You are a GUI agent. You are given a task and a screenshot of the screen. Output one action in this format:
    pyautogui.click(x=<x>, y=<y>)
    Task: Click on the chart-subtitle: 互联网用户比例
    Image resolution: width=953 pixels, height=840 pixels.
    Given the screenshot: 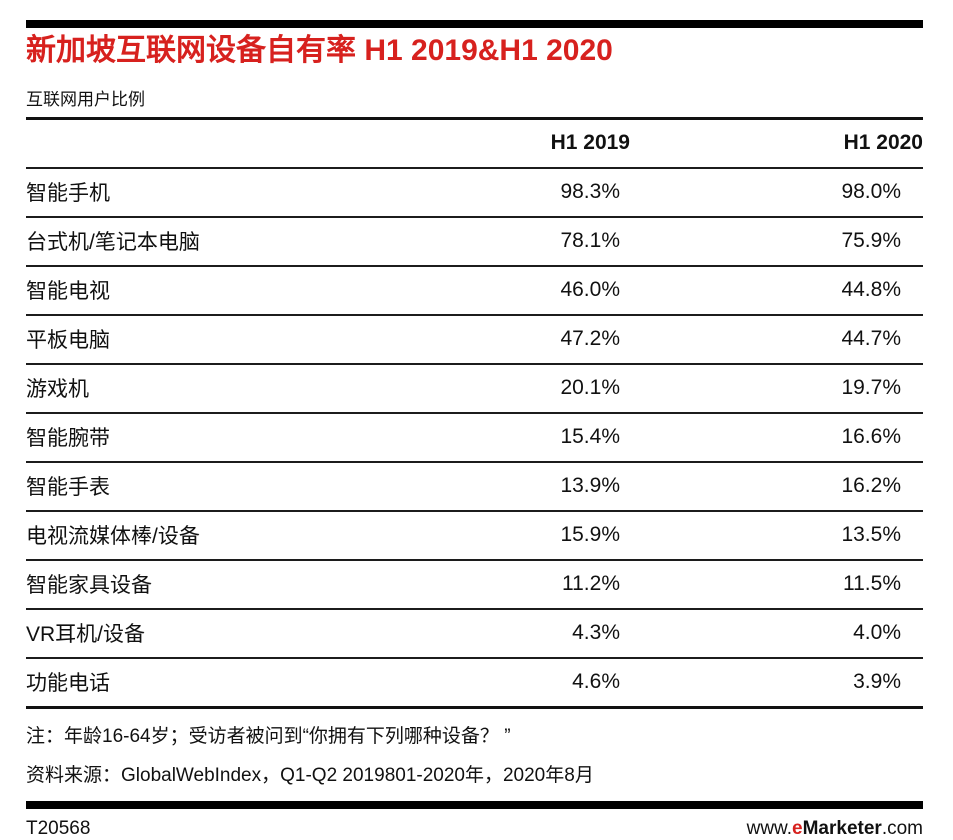 What is the action you would take?
    pyautogui.click(x=85, y=99)
    